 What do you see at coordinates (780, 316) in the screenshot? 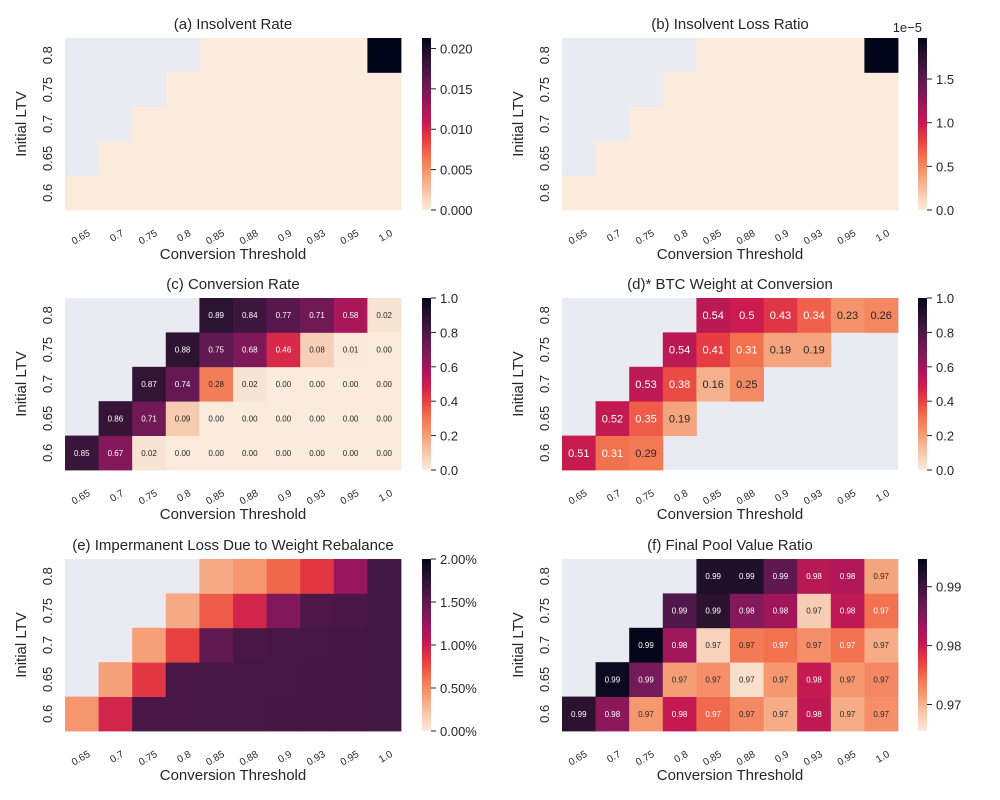
I see `cell-annotation: 0.43` at bounding box center [780, 316].